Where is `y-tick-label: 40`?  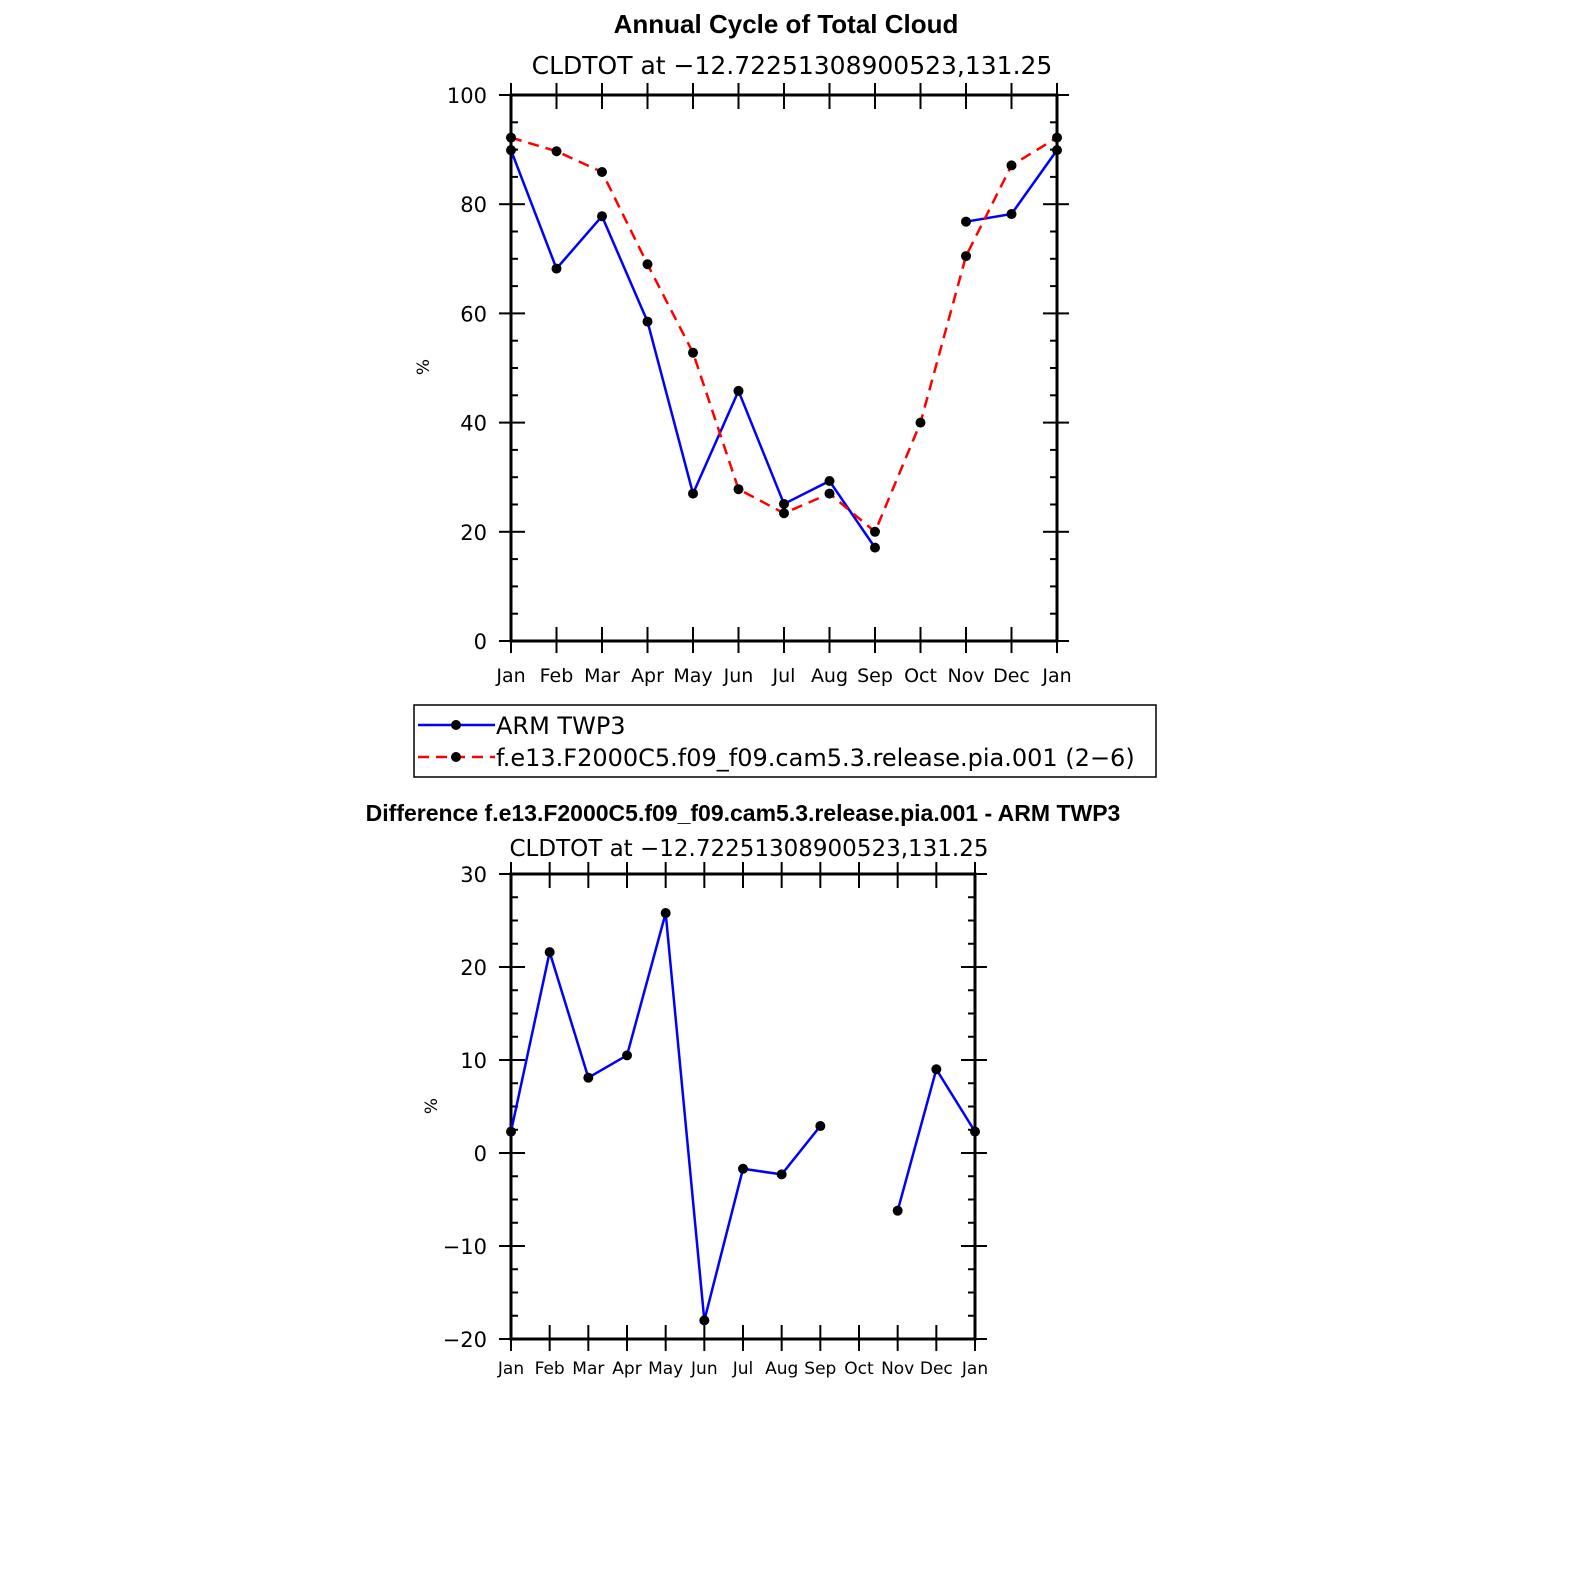 y-tick-label: 40 is located at coordinates (473, 424).